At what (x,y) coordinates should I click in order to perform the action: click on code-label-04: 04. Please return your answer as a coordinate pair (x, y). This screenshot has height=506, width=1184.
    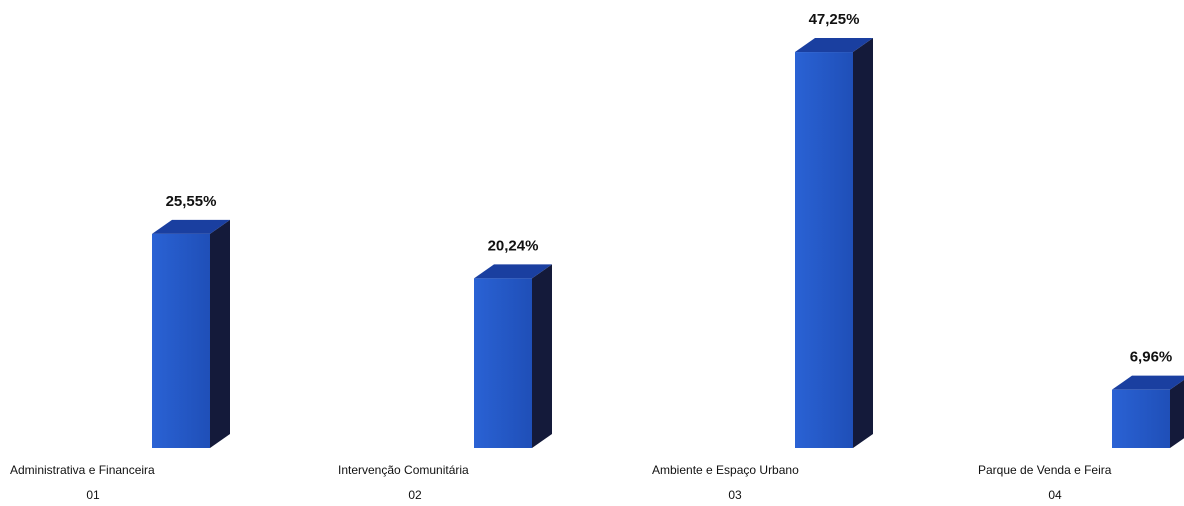
    Looking at the image, I should click on (1055, 495).